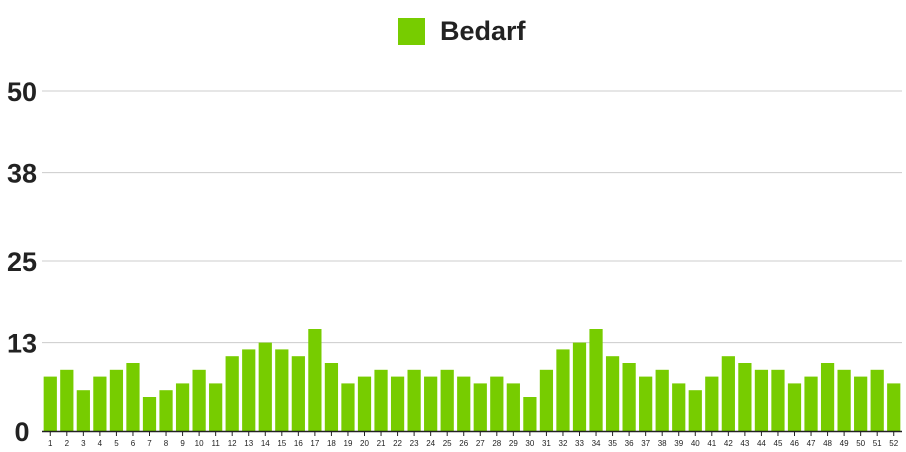 The height and width of the screenshot is (452, 906). Describe the element at coordinates (199, 443) in the screenshot. I see `x-tick-label: 10` at that location.